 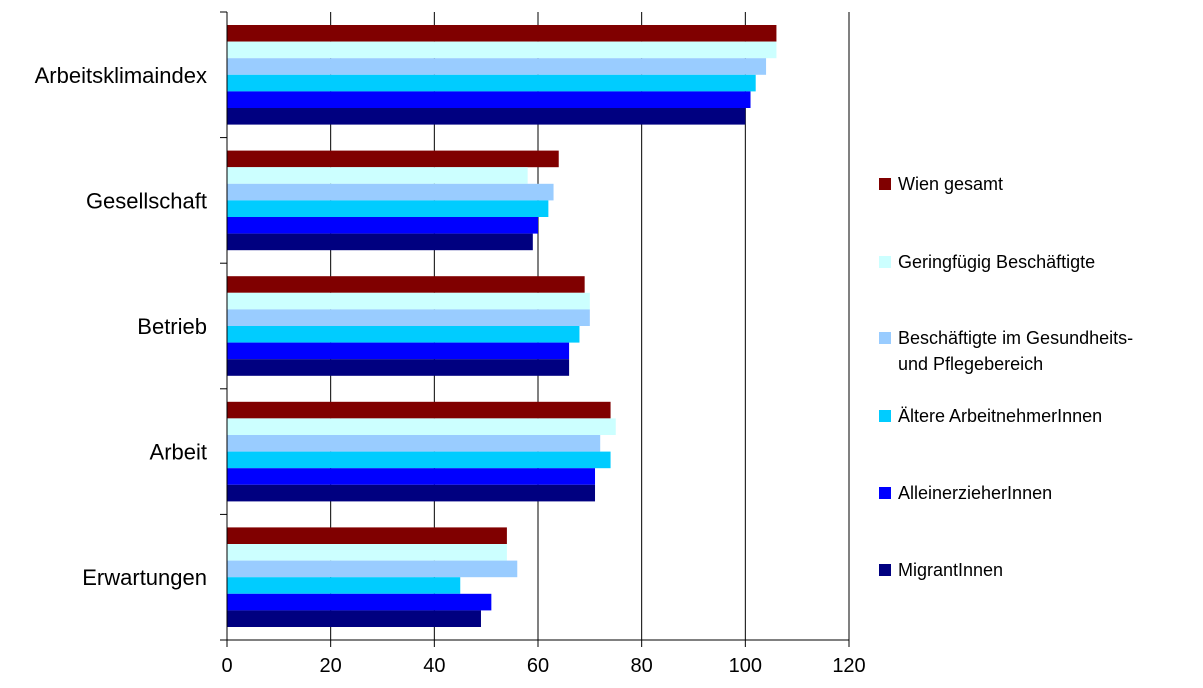 What do you see at coordinates (146, 200) in the screenshot?
I see `category-label: Gesellschaft` at bounding box center [146, 200].